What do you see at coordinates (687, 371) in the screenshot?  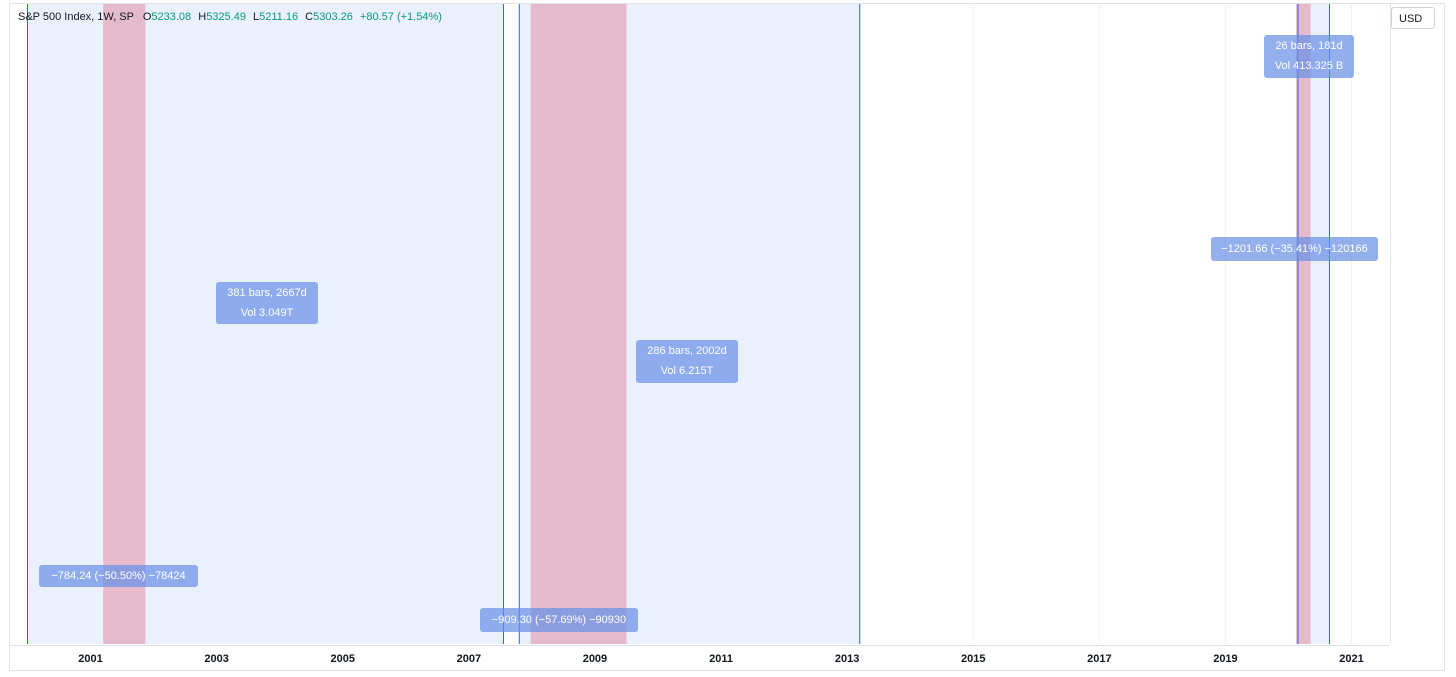 I see `range-label-2-vol: Vol 6.215T` at bounding box center [687, 371].